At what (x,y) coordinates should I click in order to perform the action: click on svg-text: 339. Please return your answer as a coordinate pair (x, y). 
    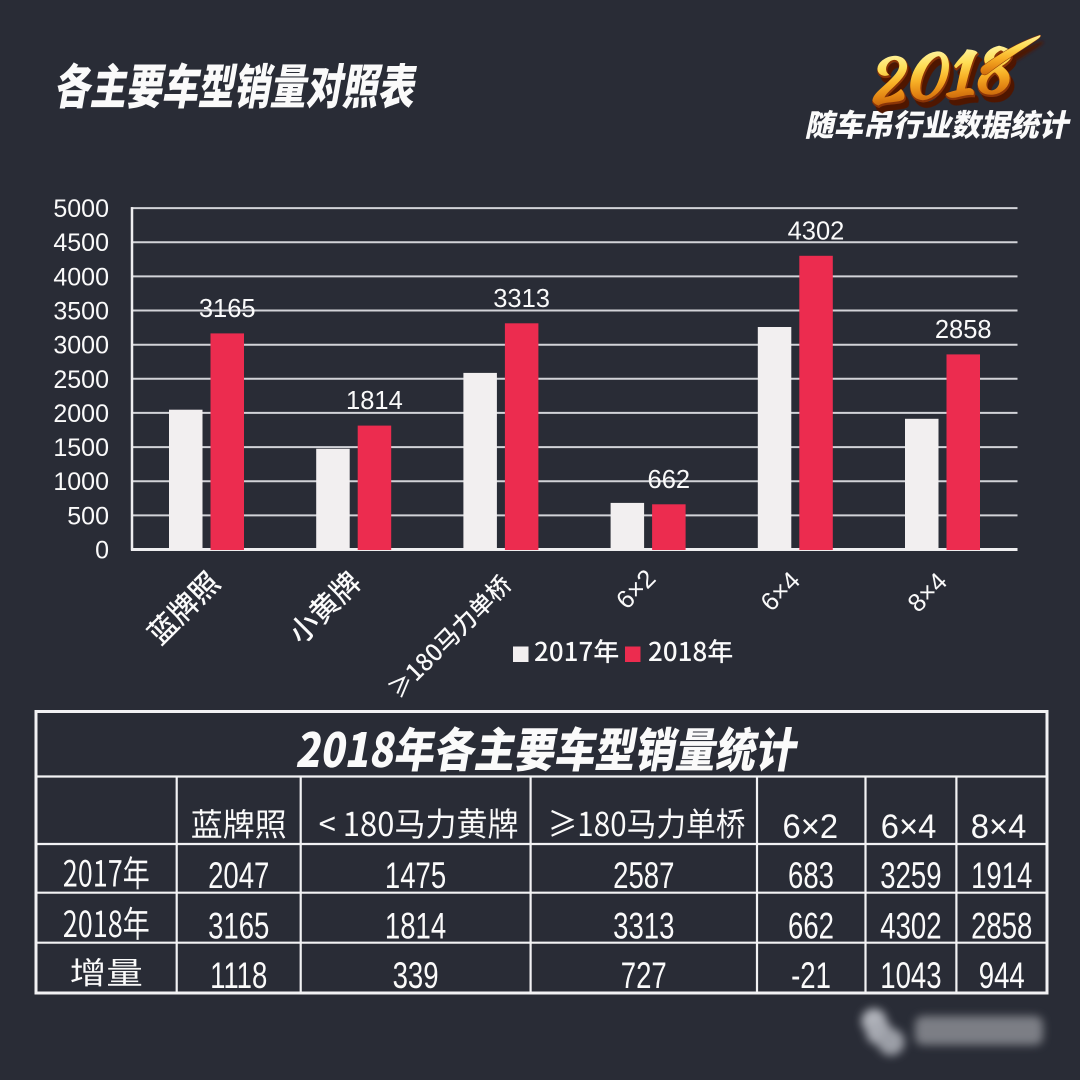
    Looking at the image, I should click on (416, 975).